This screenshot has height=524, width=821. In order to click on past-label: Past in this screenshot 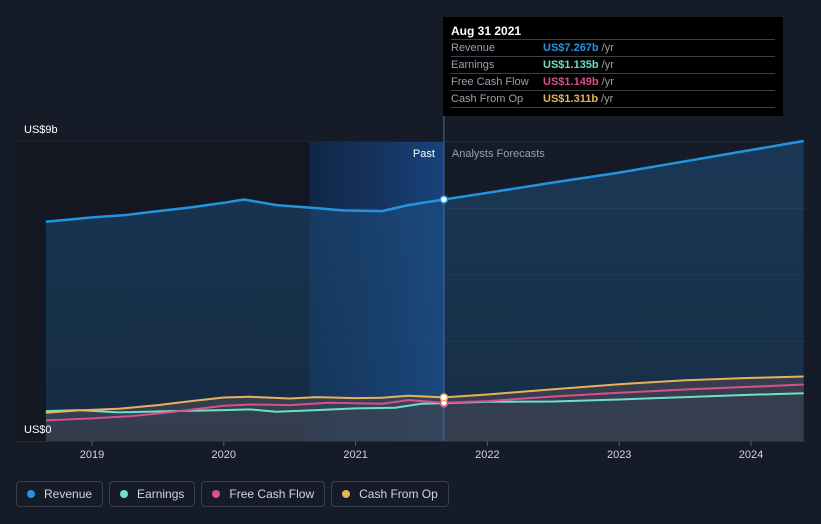, I will do `click(424, 154)`.